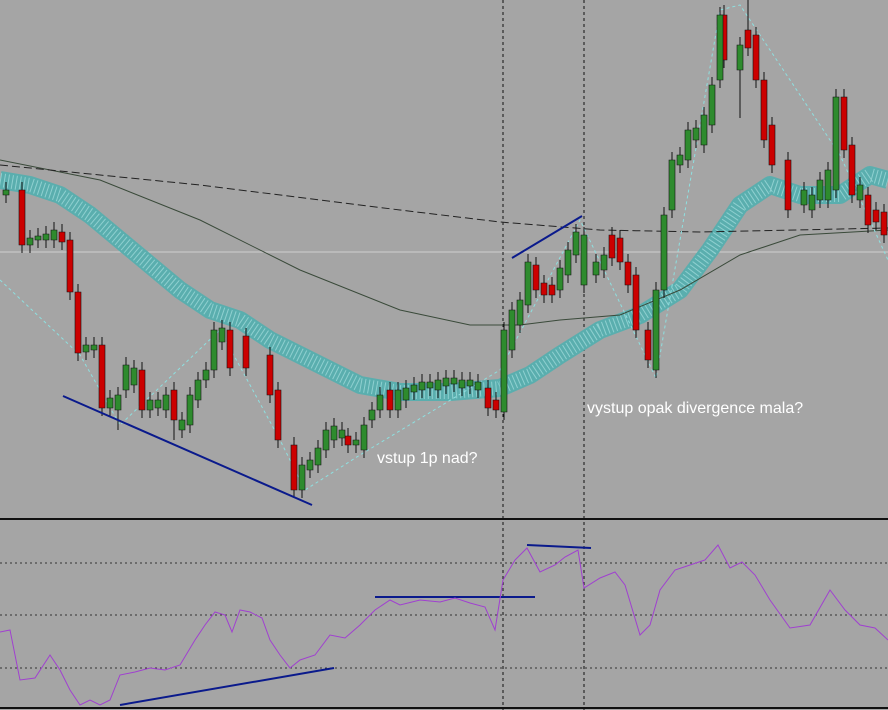 The width and height of the screenshot is (888, 710). I want to click on moving-average-dashed, so click(444, 198).